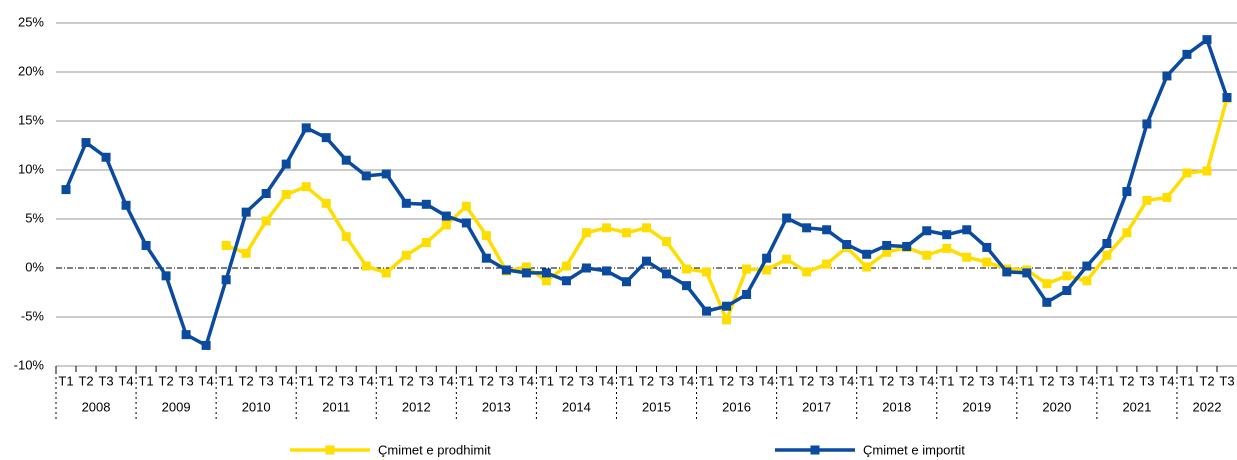  What do you see at coordinates (176, 406) in the screenshot?
I see `year-label: 2009` at bounding box center [176, 406].